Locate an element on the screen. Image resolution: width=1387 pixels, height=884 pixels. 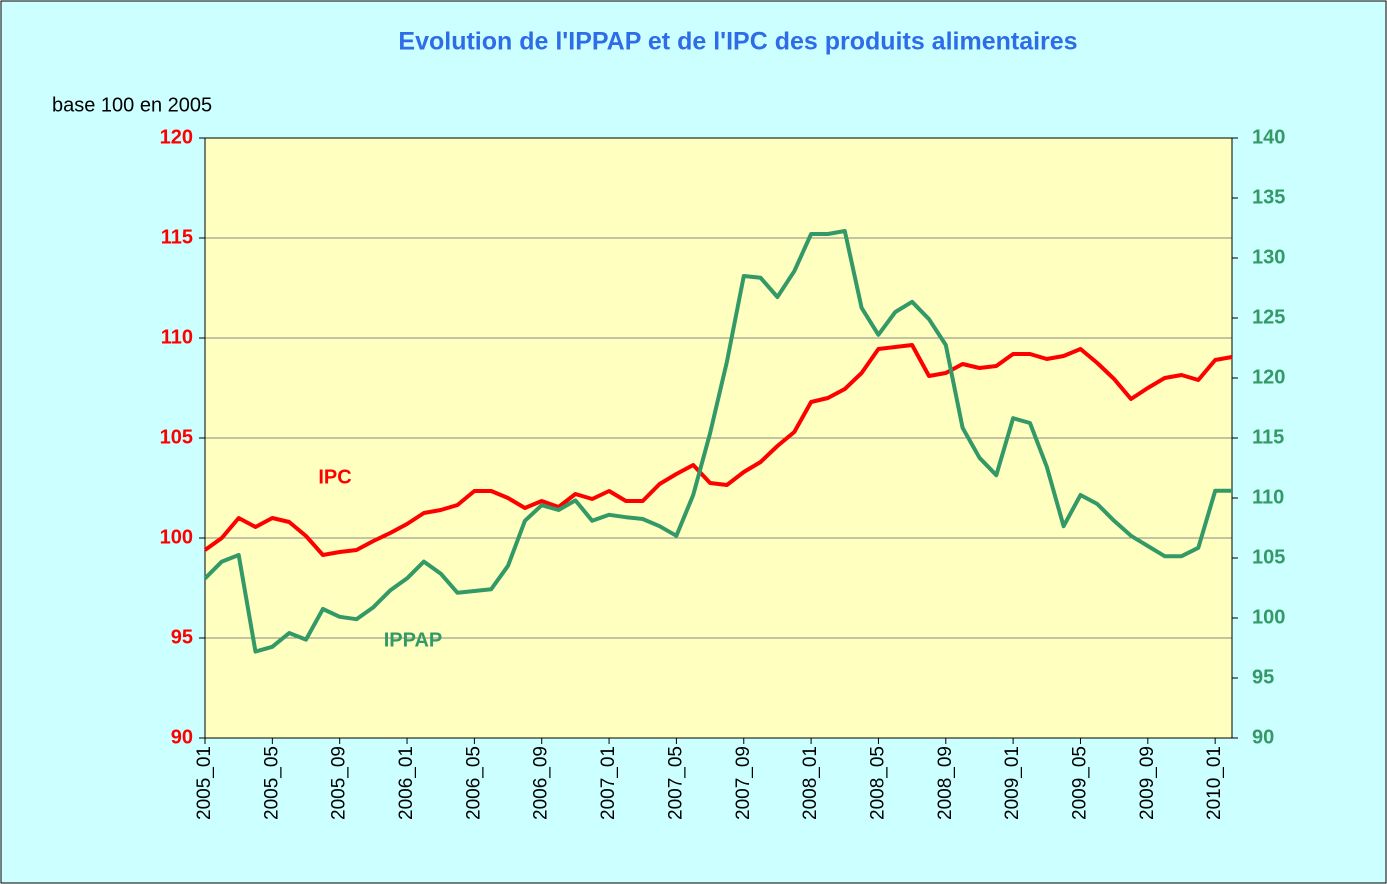
y2-tick-label: 100 is located at coordinates (1268, 617).